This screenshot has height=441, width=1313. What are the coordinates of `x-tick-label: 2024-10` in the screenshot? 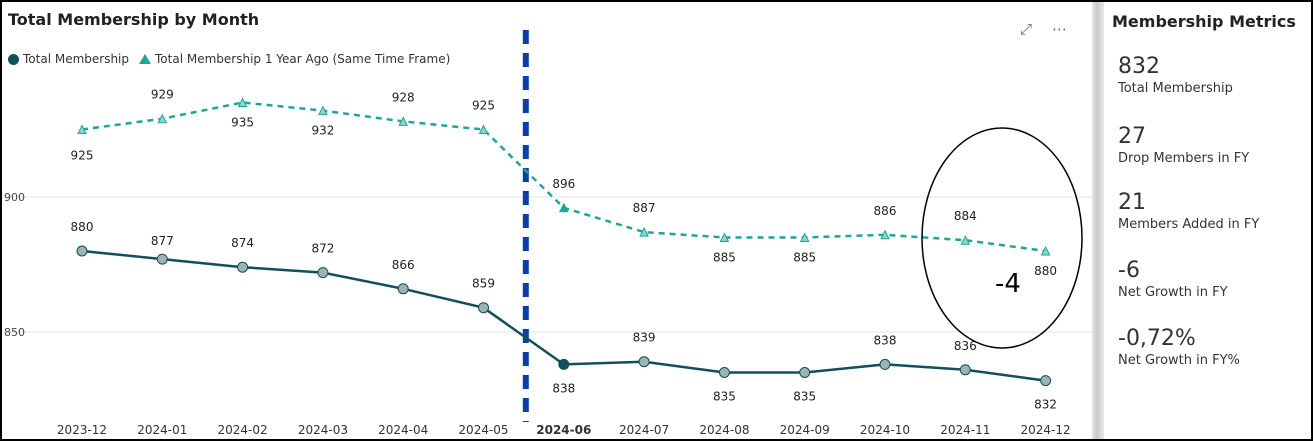 It's located at (885, 430).